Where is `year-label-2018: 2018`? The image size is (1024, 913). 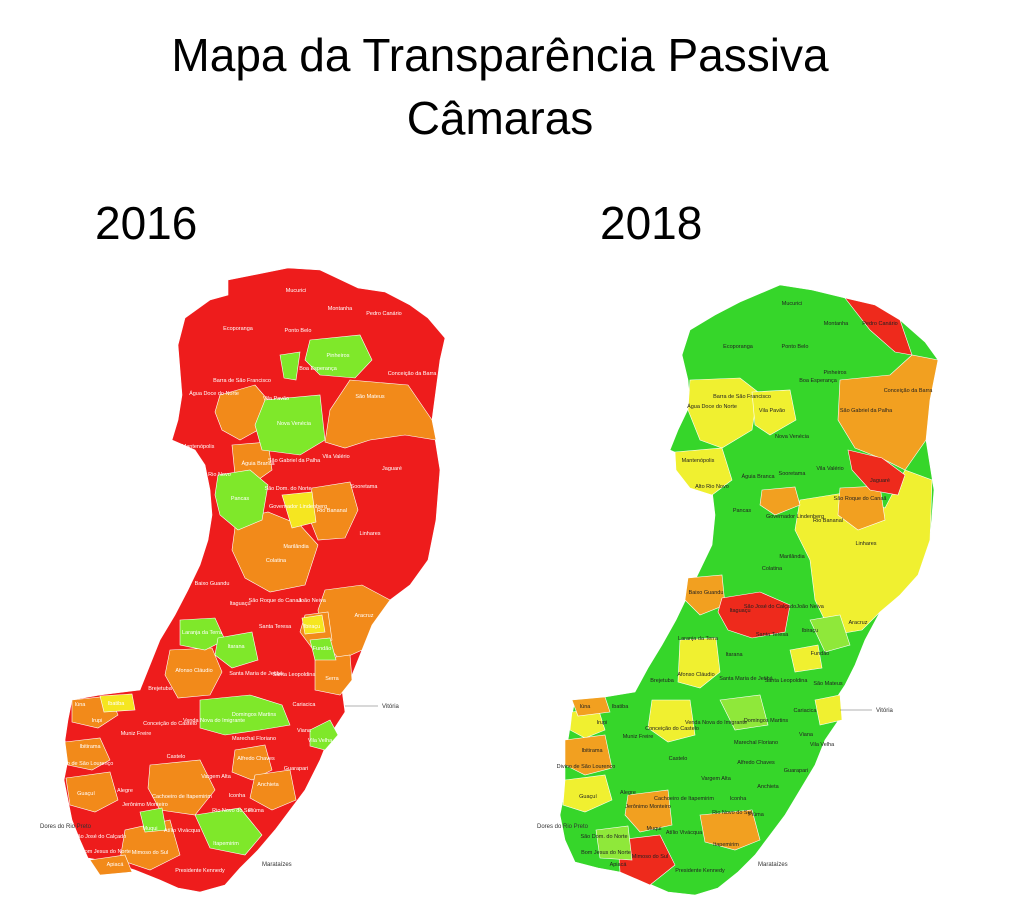
year-label-2018: 2018 is located at coordinates (651, 223).